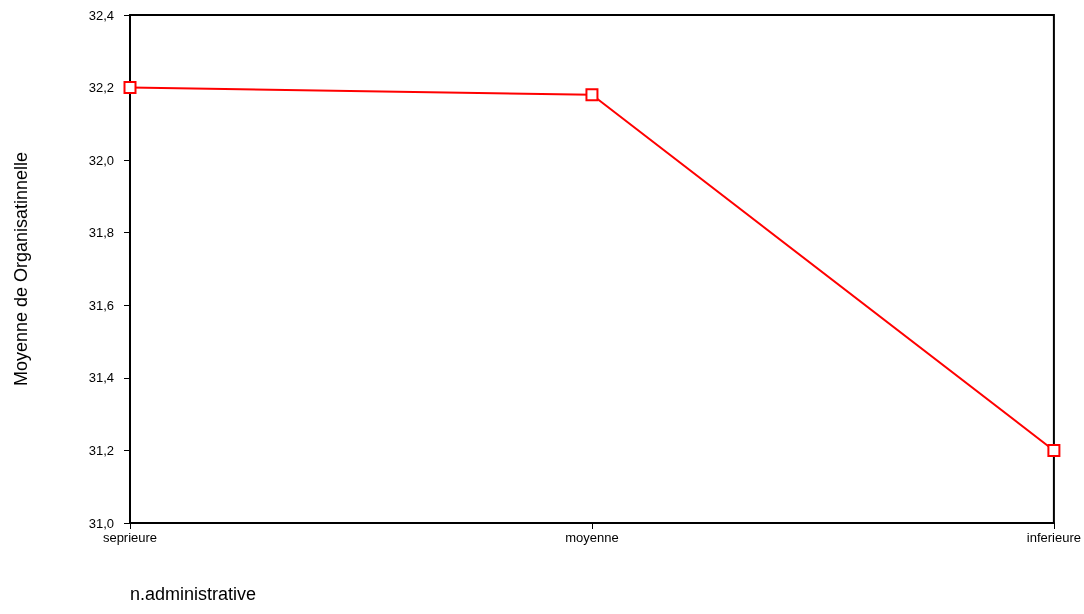 The width and height of the screenshot is (1084, 614). Describe the element at coordinates (101, 88) in the screenshot. I see `y-tick-label: 32,2` at that location.